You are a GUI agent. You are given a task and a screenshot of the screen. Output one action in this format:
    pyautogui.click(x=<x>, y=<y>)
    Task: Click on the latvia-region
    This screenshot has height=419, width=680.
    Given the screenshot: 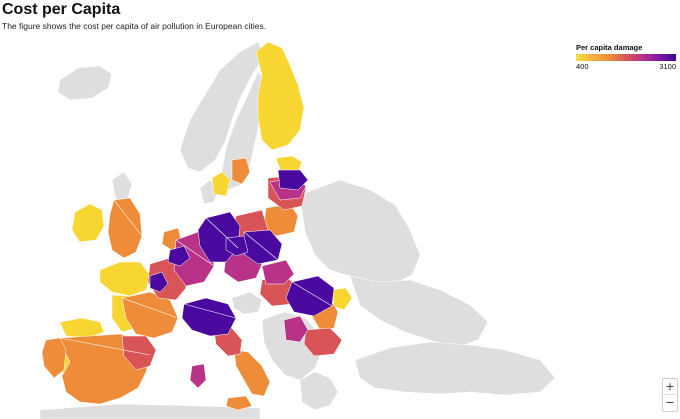 What is the action you would take?
    pyautogui.click(x=293, y=180)
    